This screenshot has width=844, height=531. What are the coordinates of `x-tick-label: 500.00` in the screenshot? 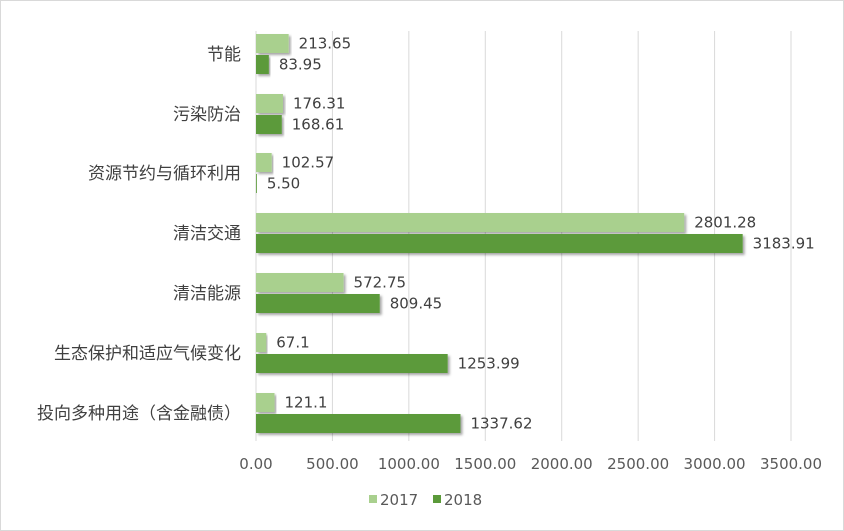 It's located at (332, 464).